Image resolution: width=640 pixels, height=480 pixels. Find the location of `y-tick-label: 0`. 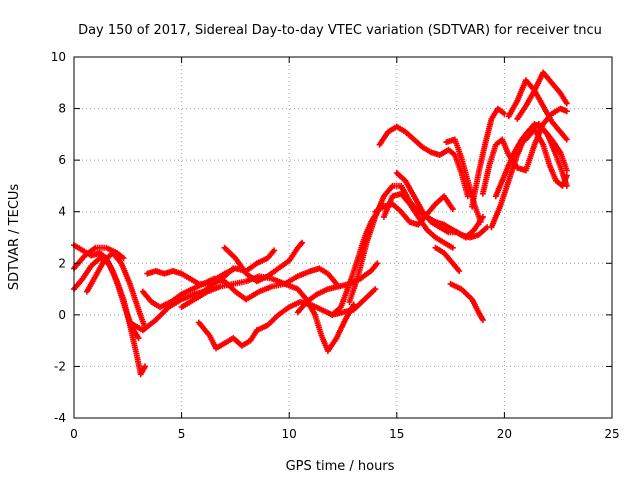

y-tick-label: 0 is located at coordinates (62, 315).